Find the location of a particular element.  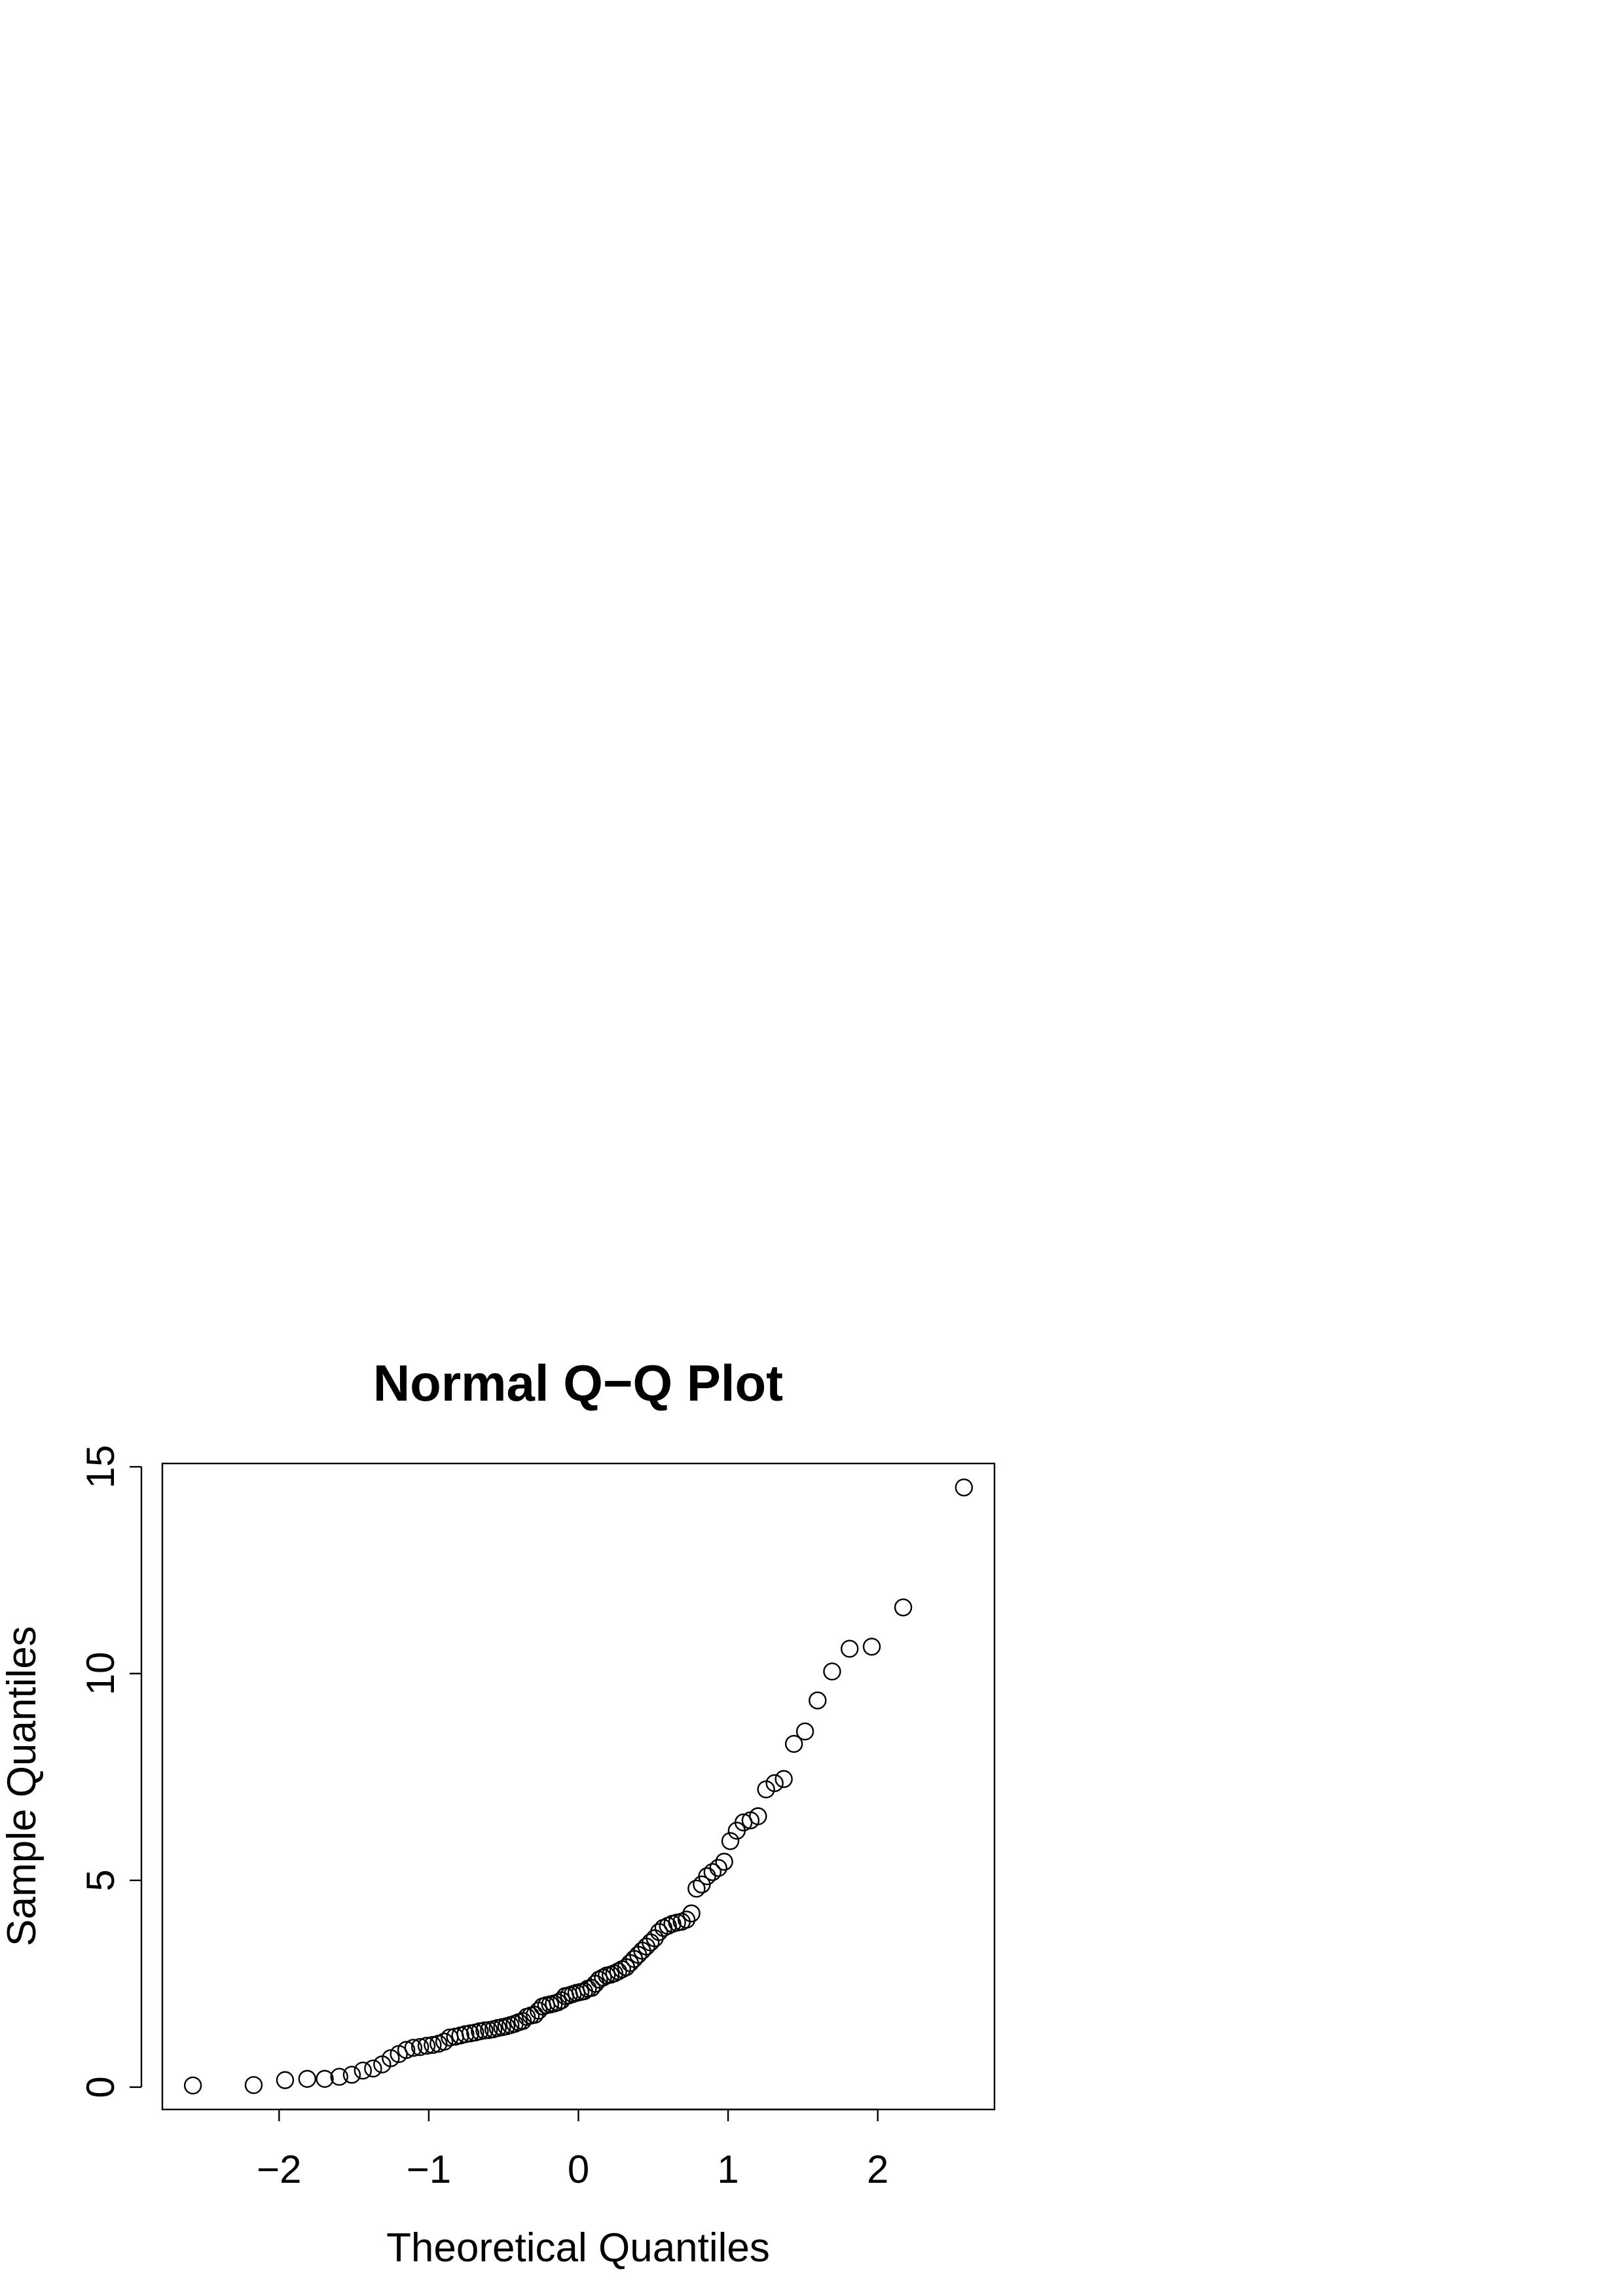

x-tick-label: 1 is located at coordinates (728, 2169).